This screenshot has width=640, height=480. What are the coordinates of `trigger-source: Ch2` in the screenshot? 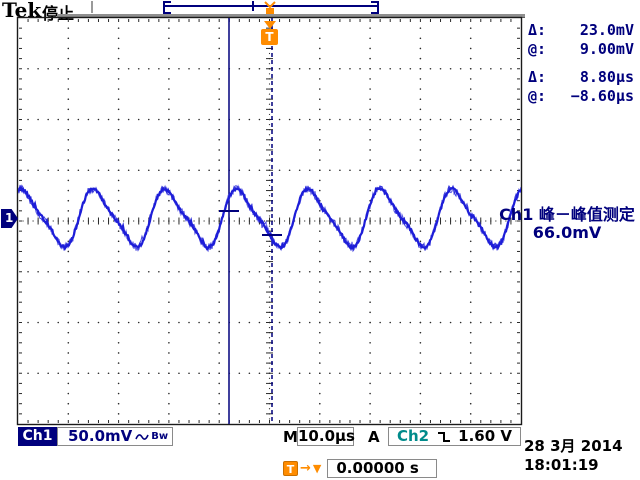 It's located at (413, 436).